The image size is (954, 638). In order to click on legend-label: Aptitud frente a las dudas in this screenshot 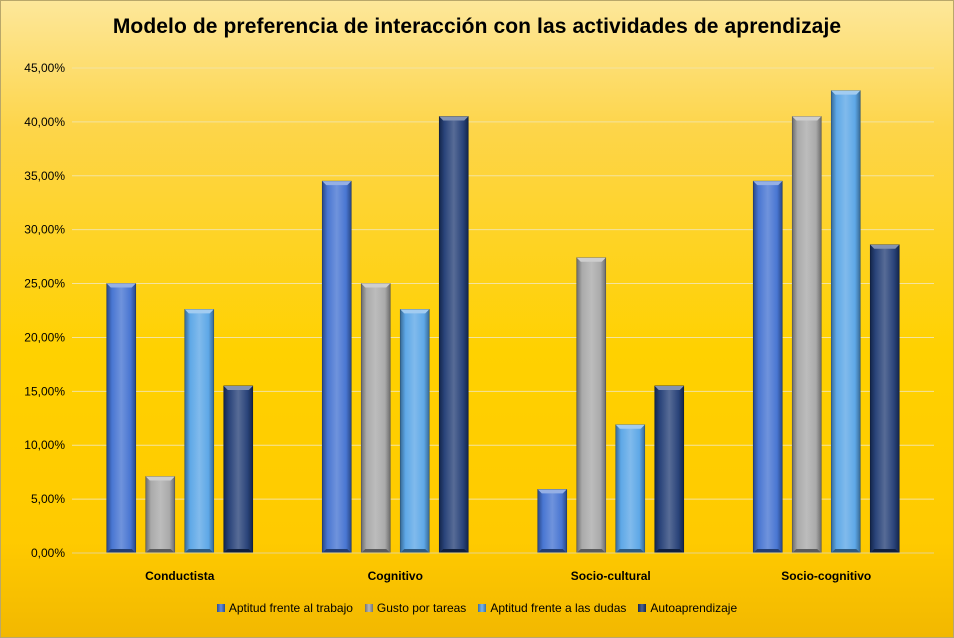, I will do `click(558, 608)`.